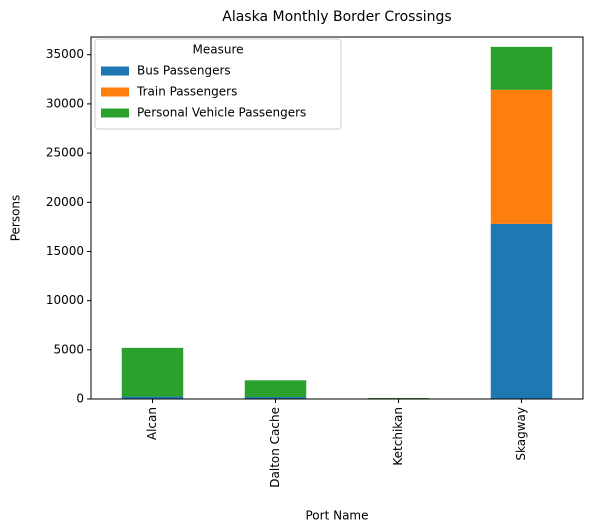 The height and width of the screenshot is (532, 589). What do you see at coordinates (68, 349) in the screenshot?
I see `y-tick-label: 5000` at bounding box center [68, 349].